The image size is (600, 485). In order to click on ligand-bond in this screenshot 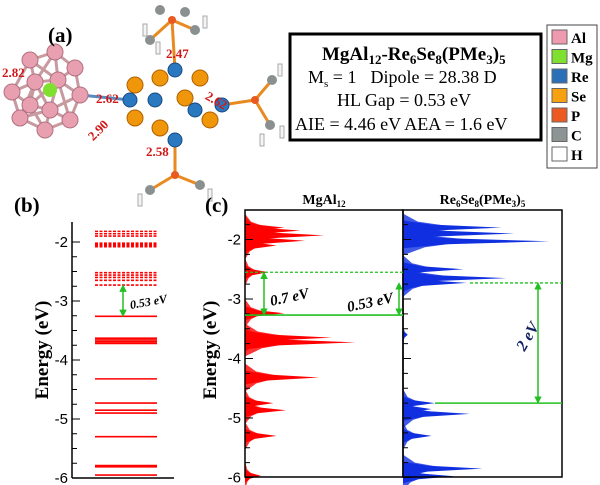, I will do `click(173, 45)`.